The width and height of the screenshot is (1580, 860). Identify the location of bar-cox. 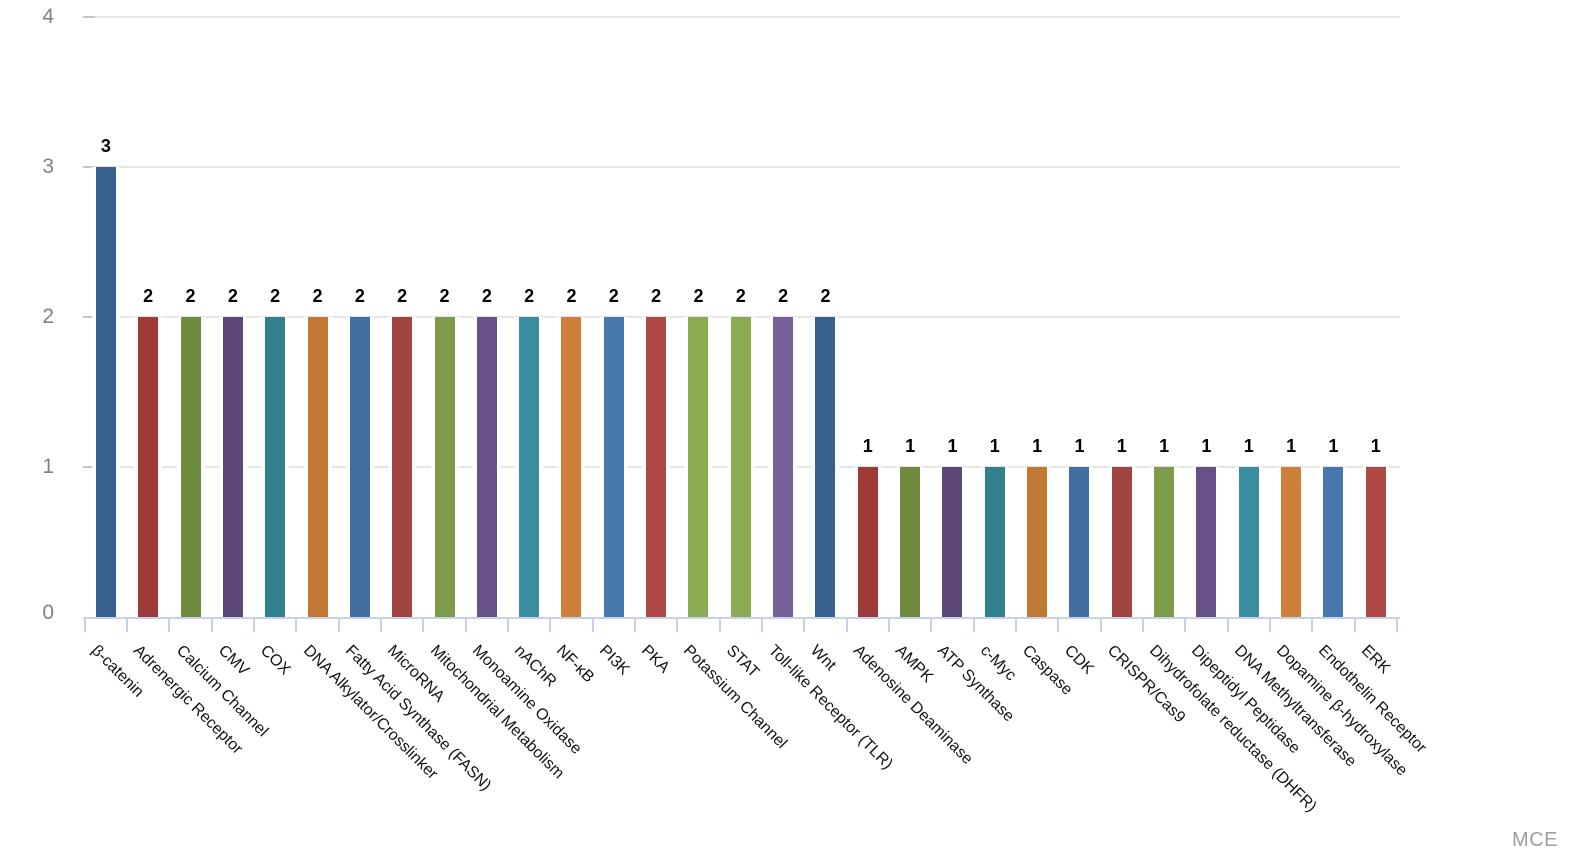
(275, 467).